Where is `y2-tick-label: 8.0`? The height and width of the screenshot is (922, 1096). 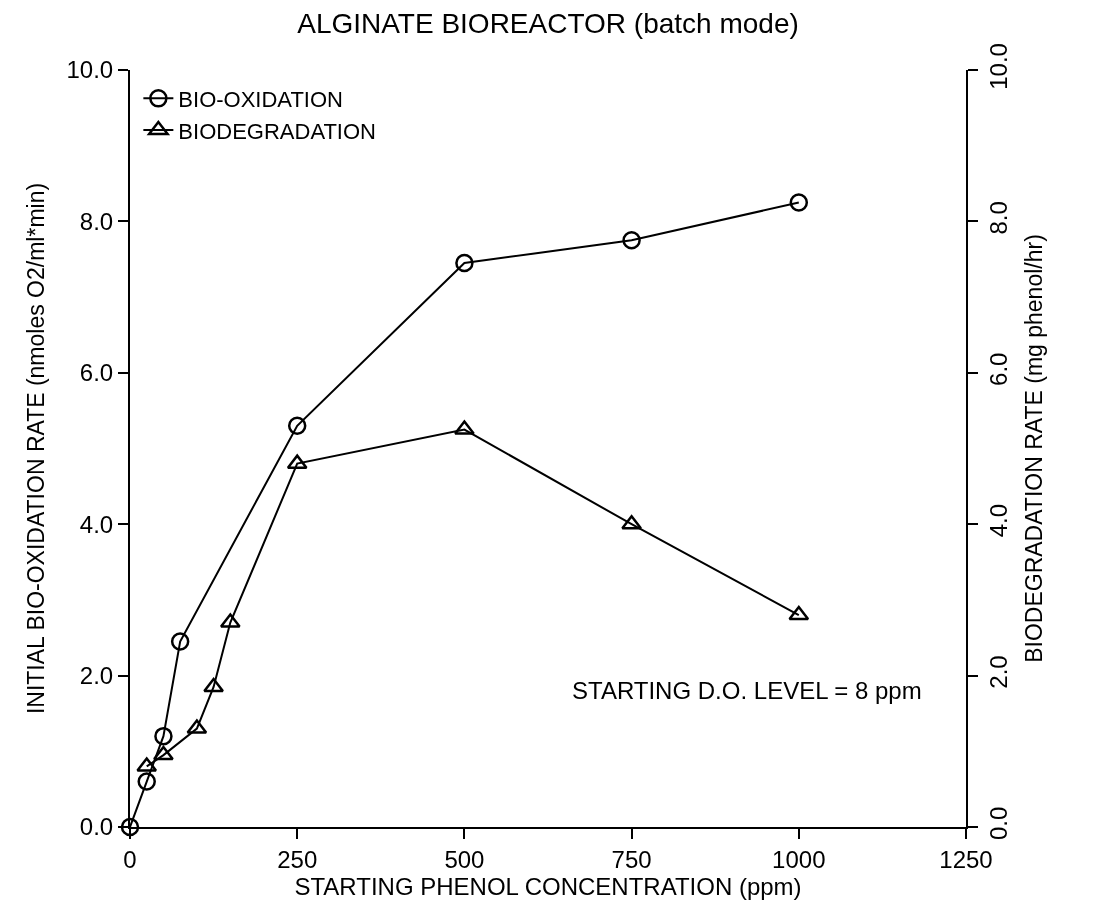
y2-tick-label: 8.0 is located at coordinates (998, 218).